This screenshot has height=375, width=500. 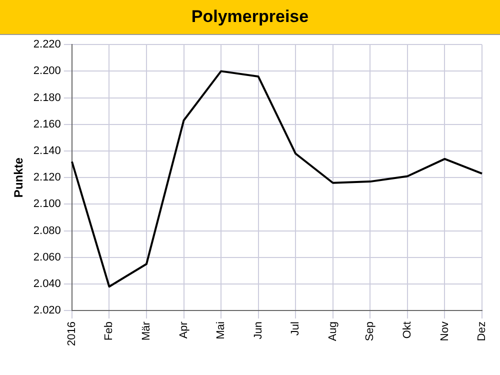 I want to click on y-axis-title: Punkte, so click(x=19, y=177).